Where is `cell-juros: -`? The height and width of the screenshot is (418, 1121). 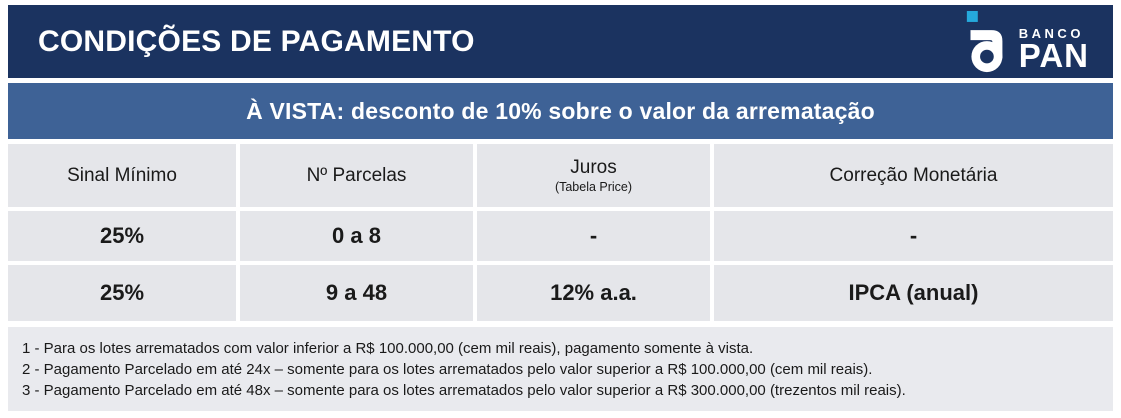 cell-juros: - is located at coordinates (593, 236).